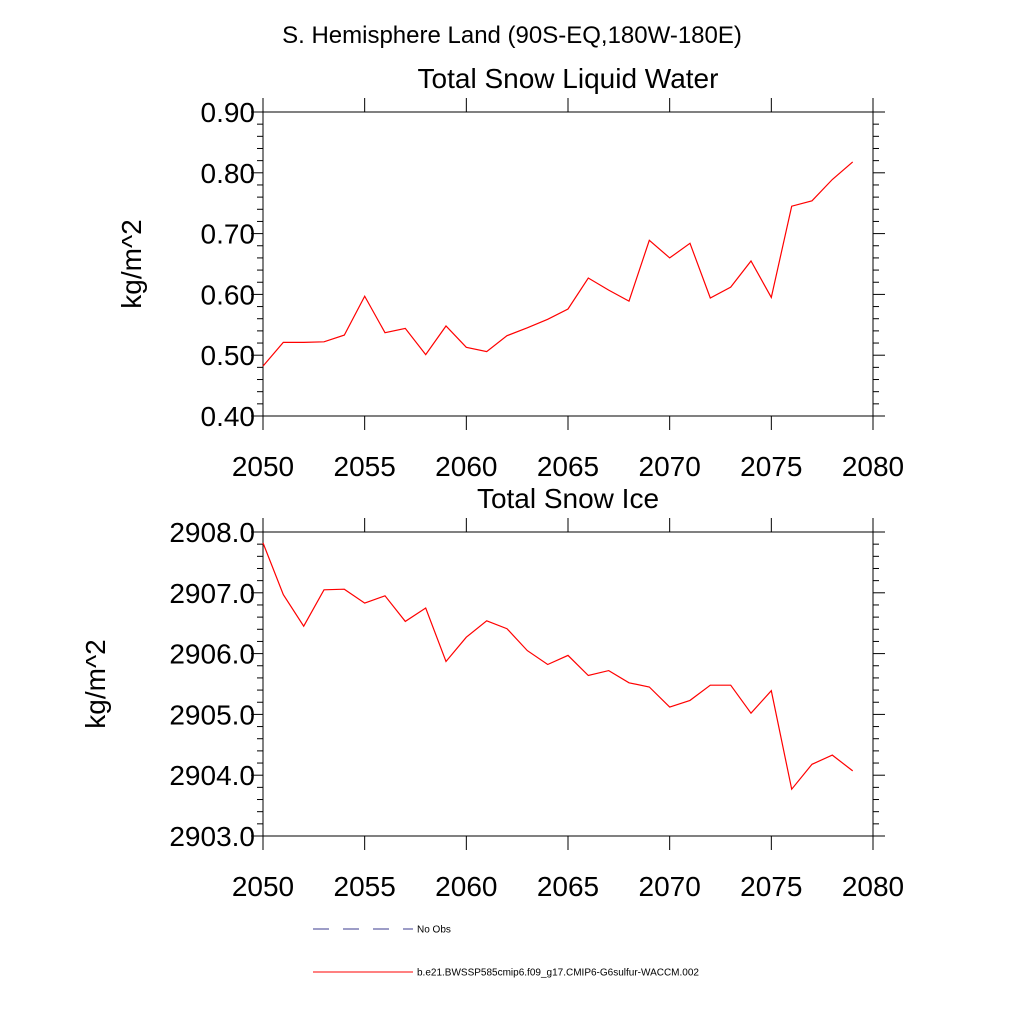  What do you see at coordinates (512, 35) in the screenshot?
I see `page-title: S. Hemisphere Land (90S-EQ,180W-180E)` at bounding box center [512, 35].